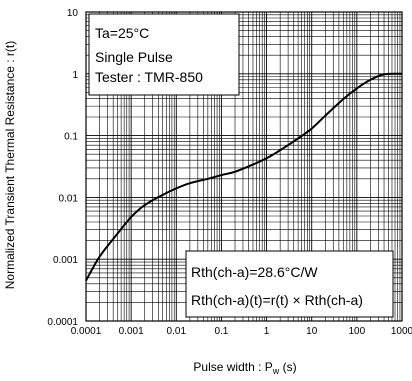 This screenshot has width=412, height=381. I want to click on x-axis-label-unit: (s), so click(287, 367).